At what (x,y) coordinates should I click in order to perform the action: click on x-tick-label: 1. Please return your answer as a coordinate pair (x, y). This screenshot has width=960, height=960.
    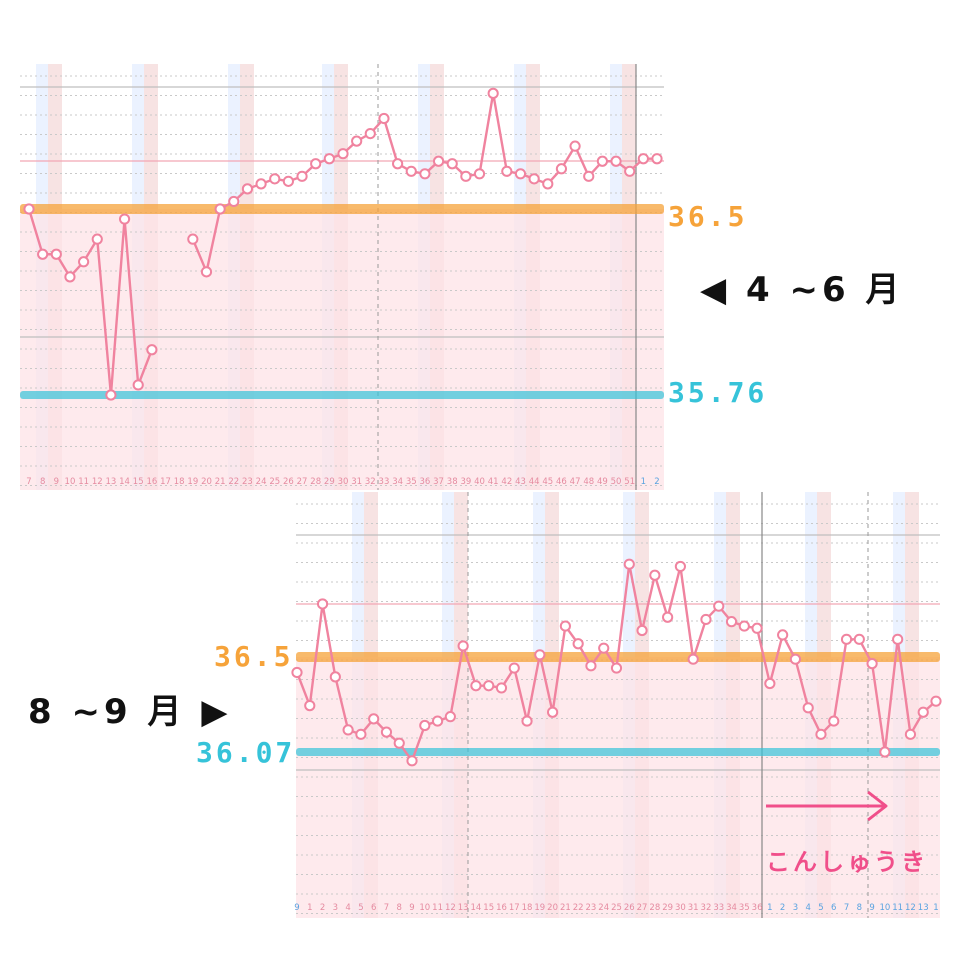
    Looking at the image, I should click on (643, 482).